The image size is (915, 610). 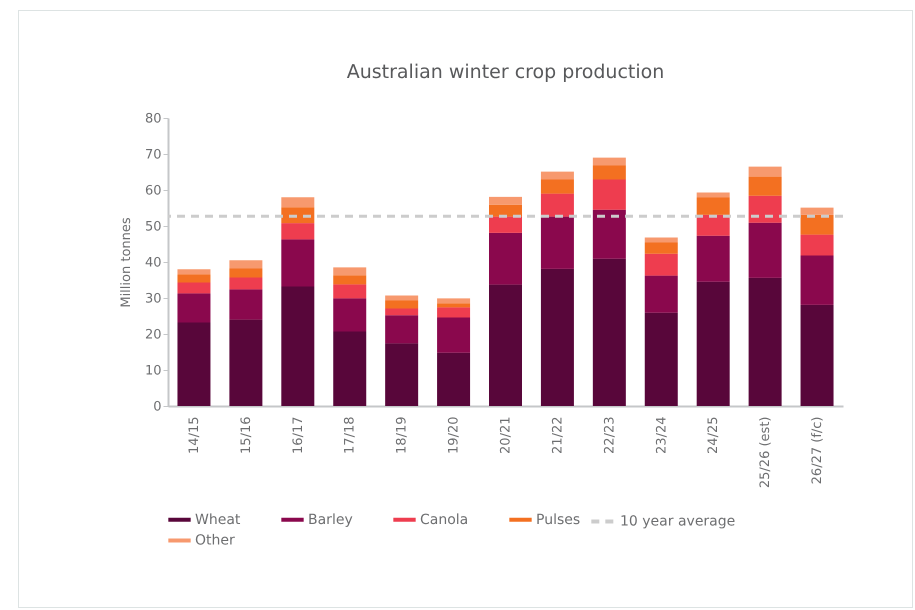 What do you see at coordinates (194, 435) in the screenshot?
I see `x-tick-label: 14/15` at bounding box center [194, 435].